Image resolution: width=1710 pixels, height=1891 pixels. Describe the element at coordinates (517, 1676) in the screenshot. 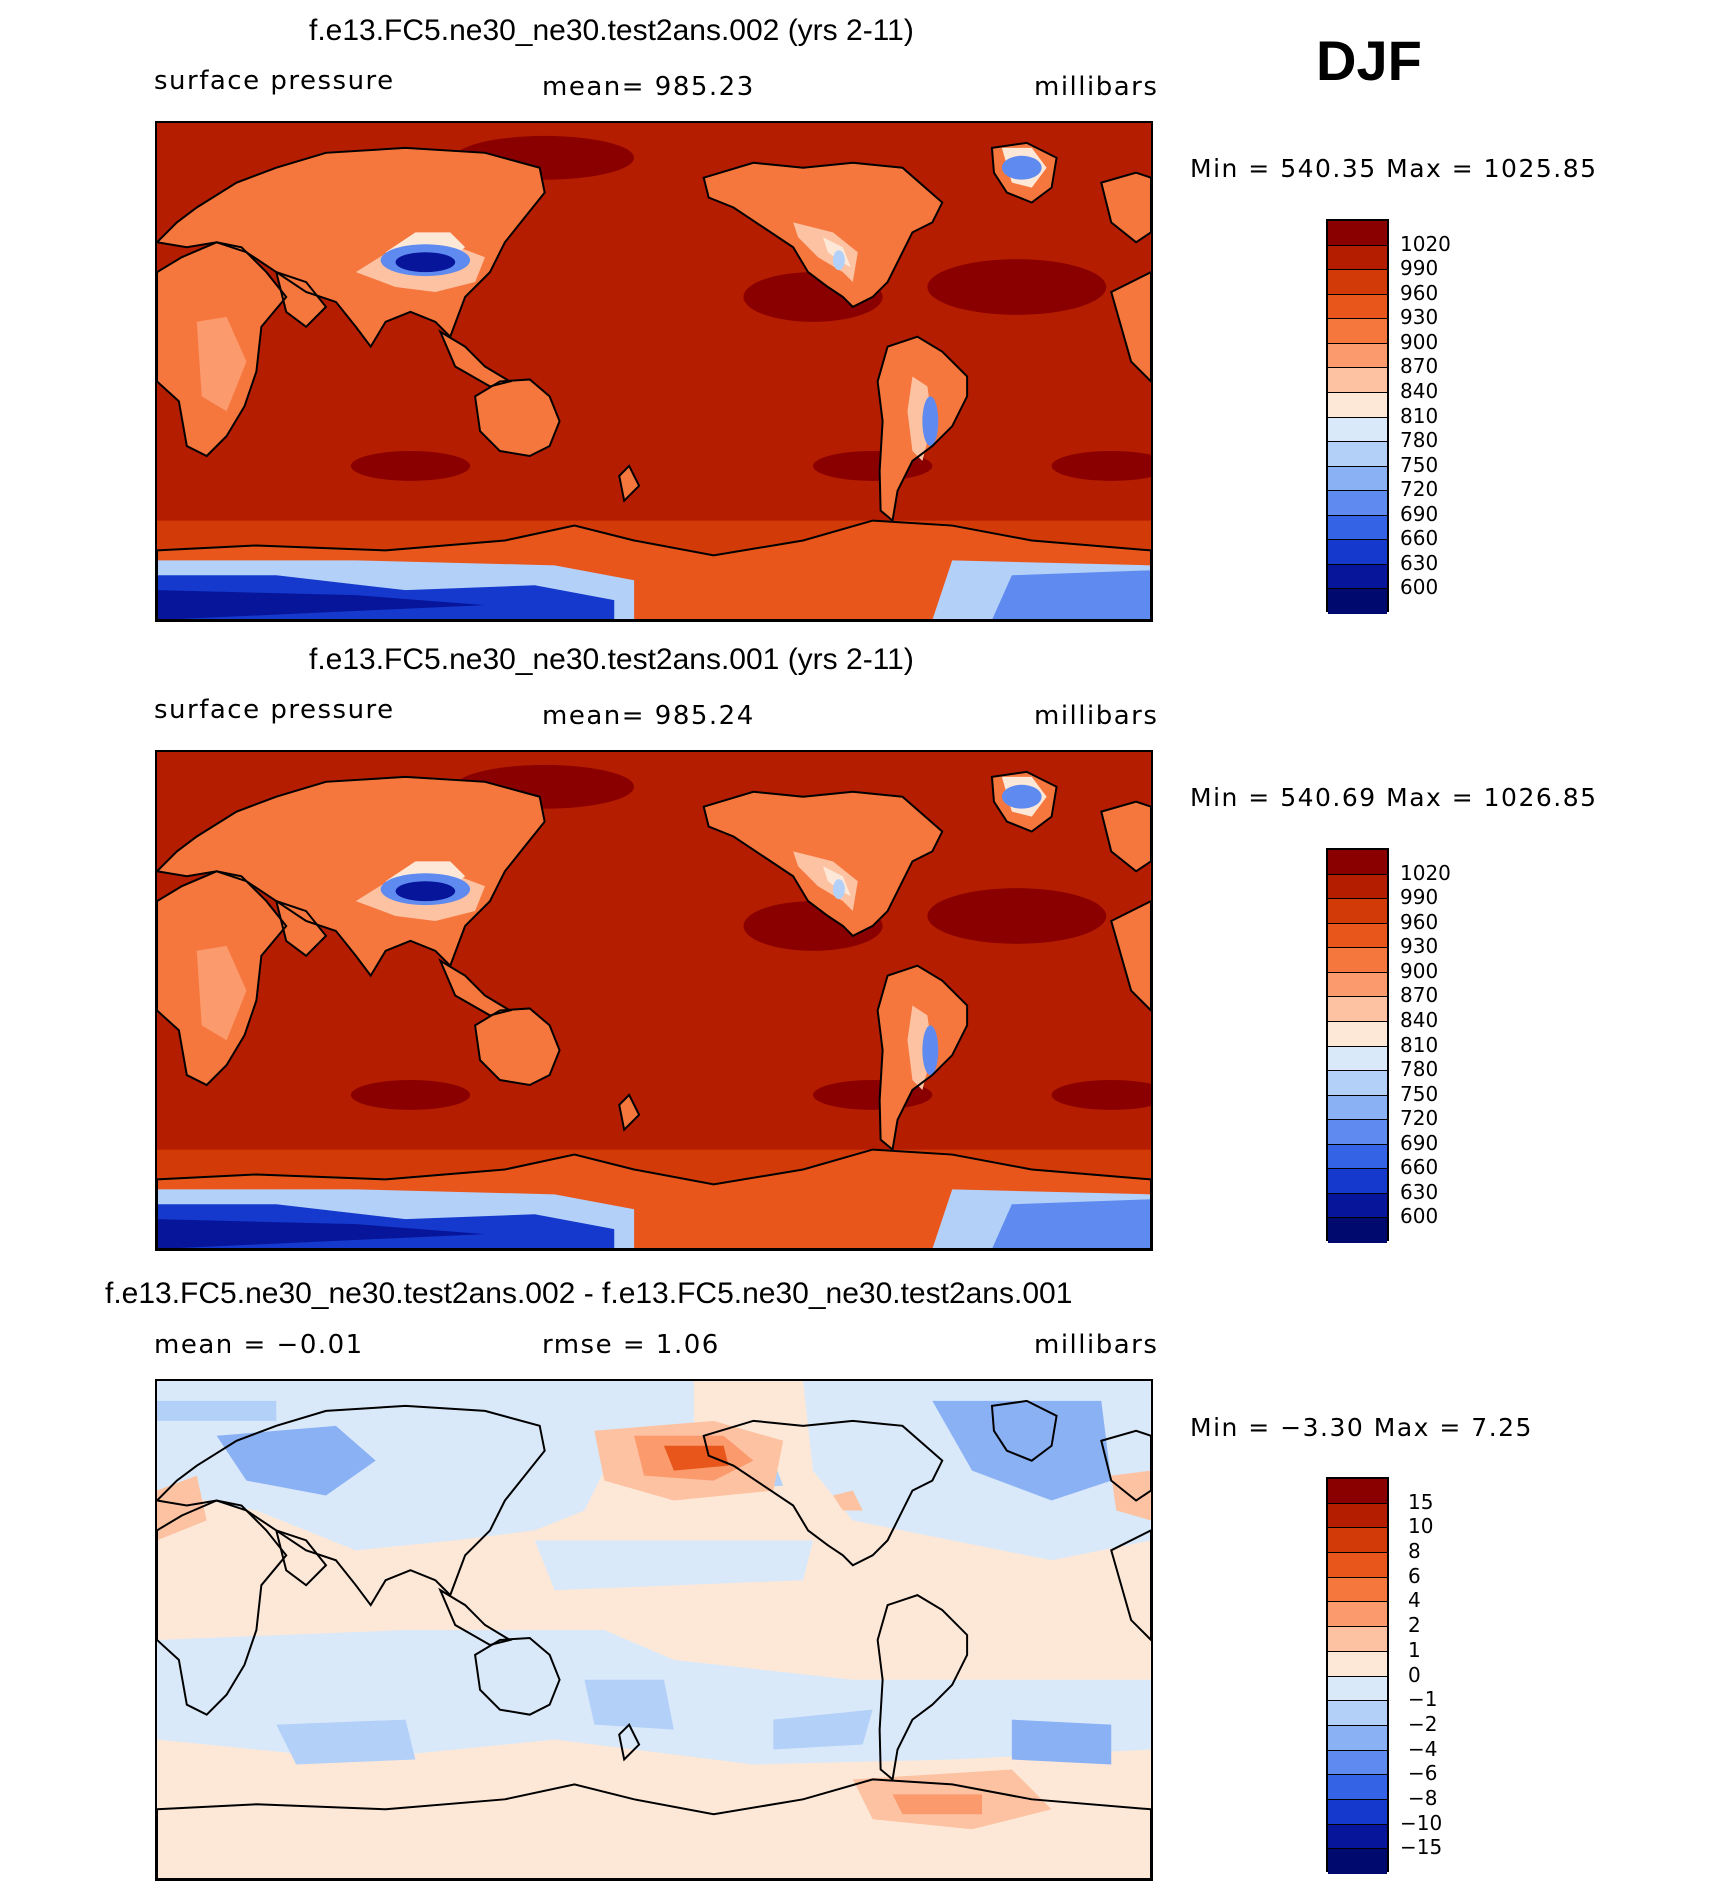

I see `coastline-australia` at that location.